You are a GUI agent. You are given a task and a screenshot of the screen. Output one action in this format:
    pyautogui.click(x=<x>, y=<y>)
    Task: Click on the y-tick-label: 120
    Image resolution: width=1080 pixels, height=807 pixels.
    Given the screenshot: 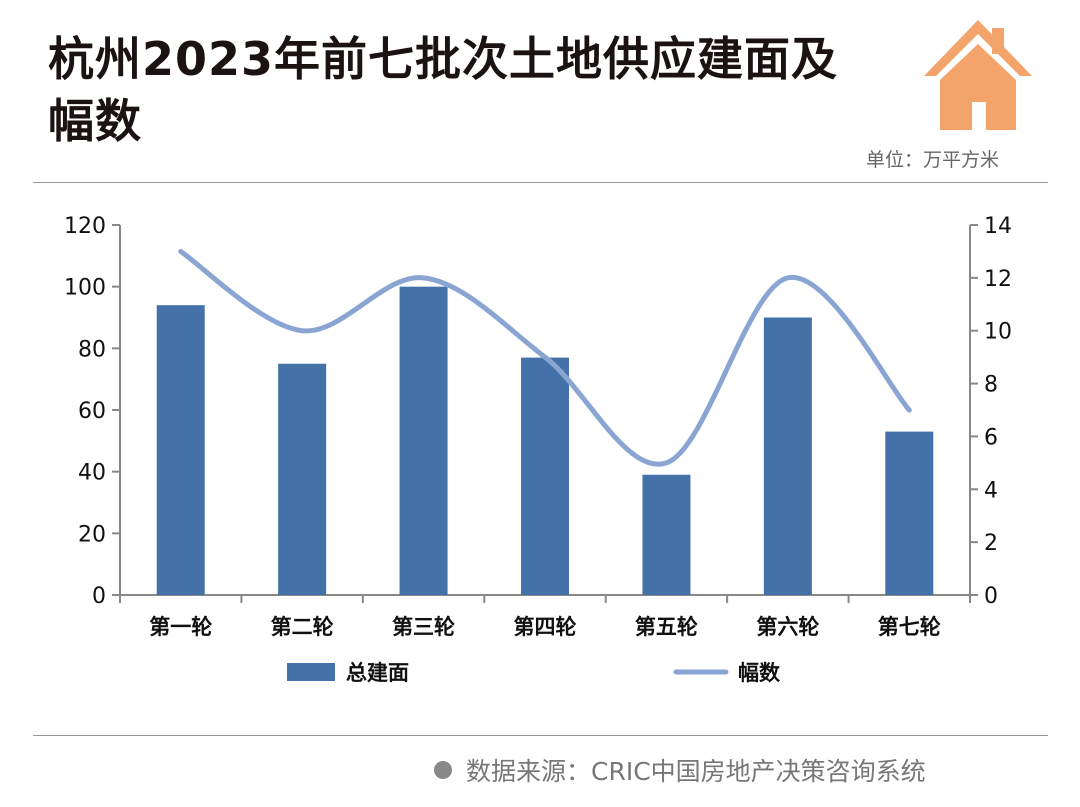 What is the action you would take?
    pyautogui.click(x=85, y=226)
    